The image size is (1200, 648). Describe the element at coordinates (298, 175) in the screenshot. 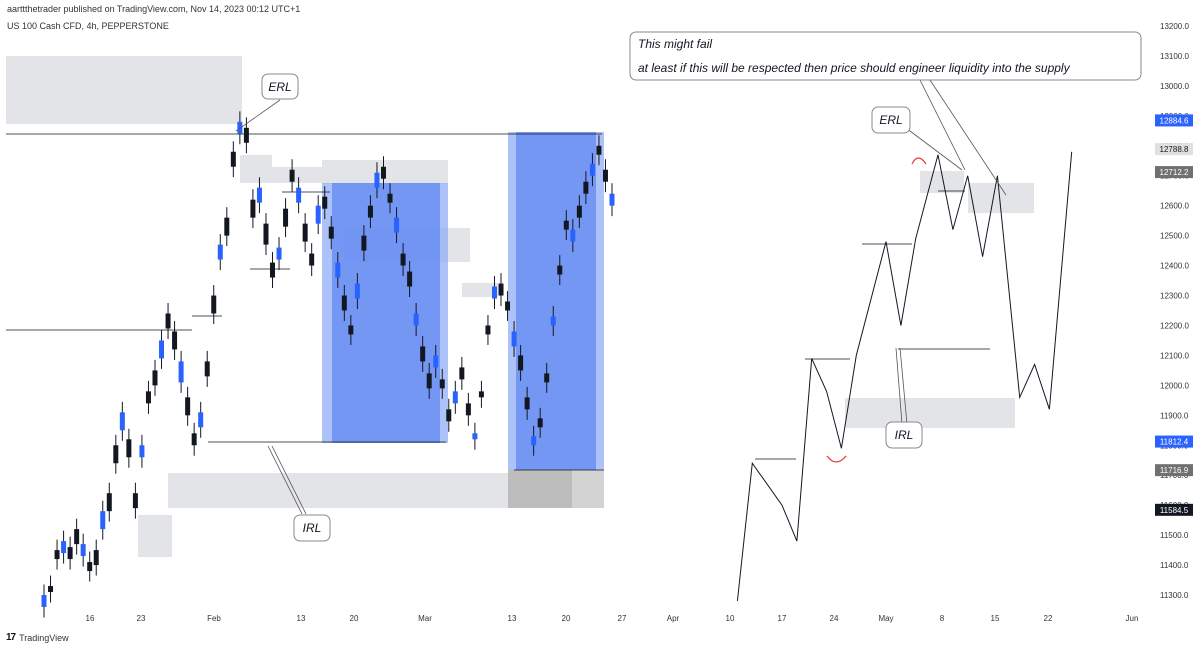

I see `zone-feb-mid` at that location.